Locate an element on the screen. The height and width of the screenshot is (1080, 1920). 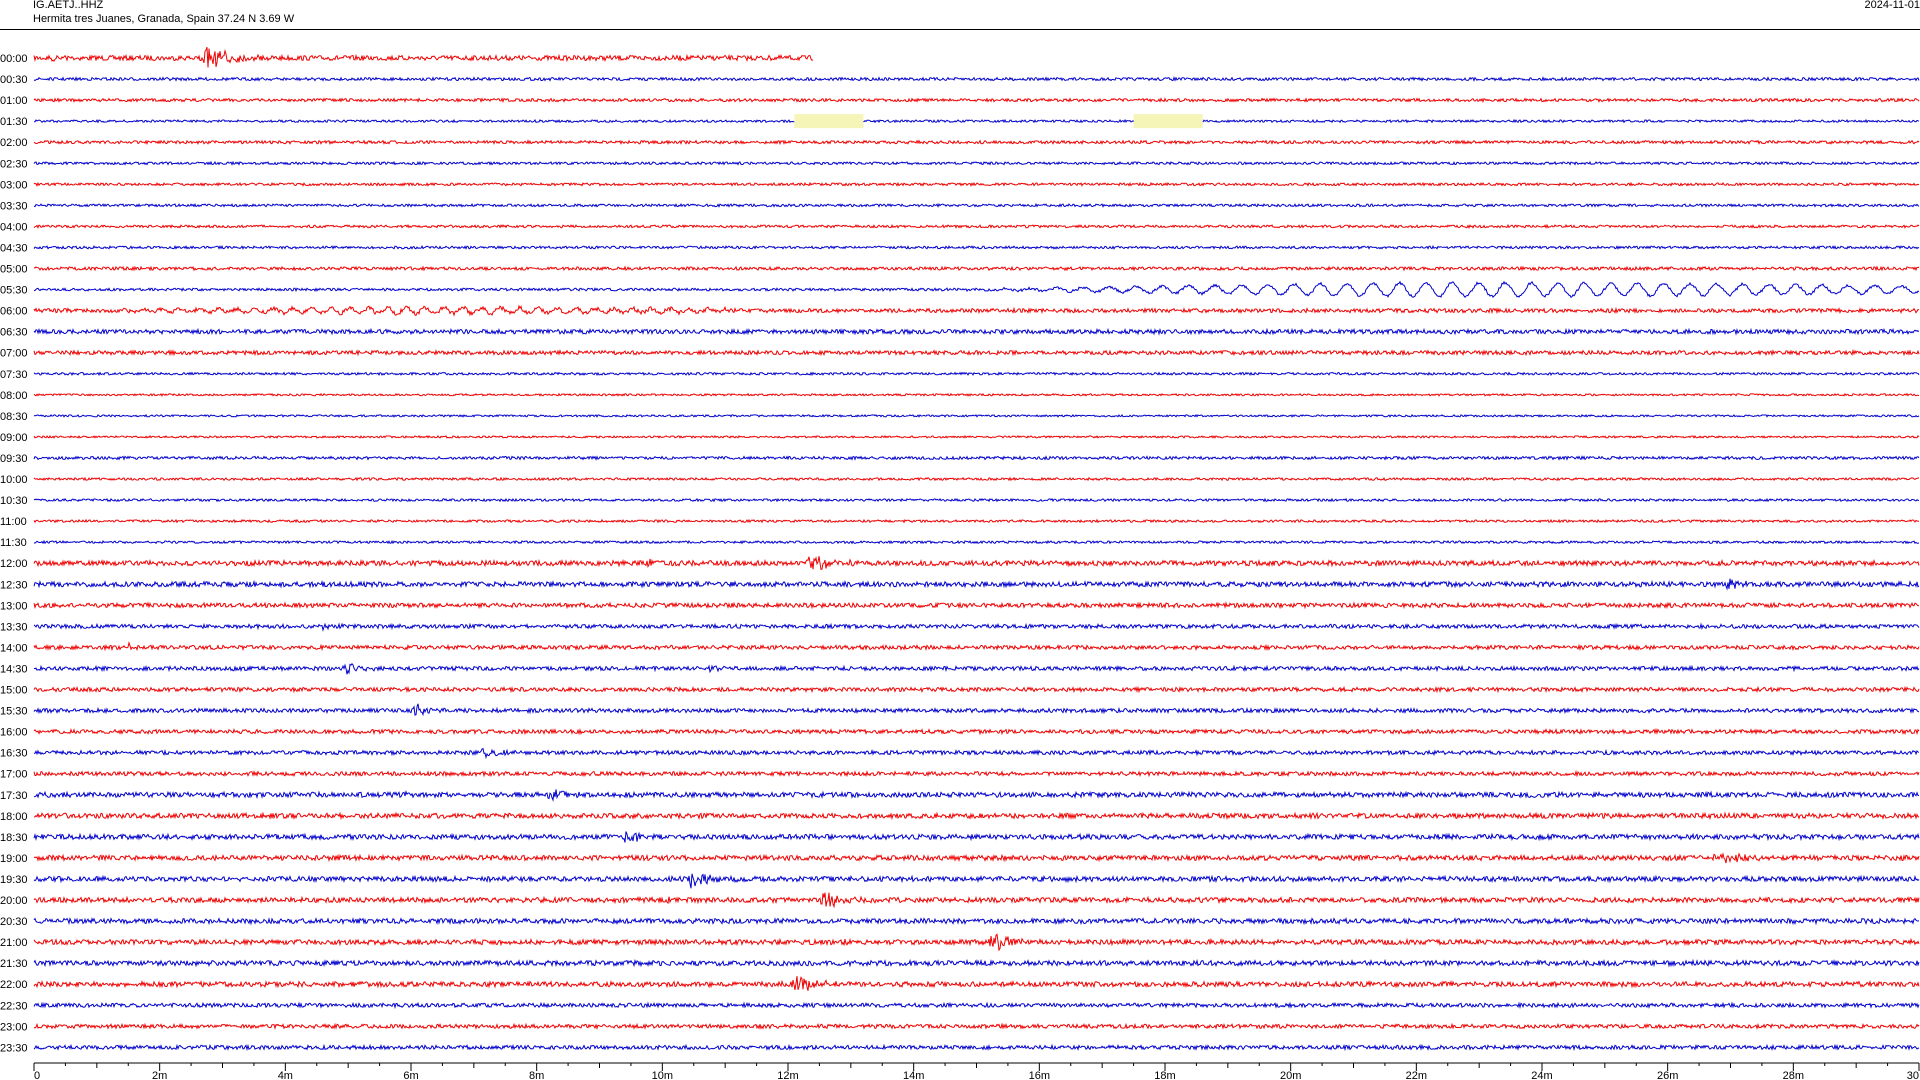
x-tick-label: 26m is located at coordinates (1667, 1075).